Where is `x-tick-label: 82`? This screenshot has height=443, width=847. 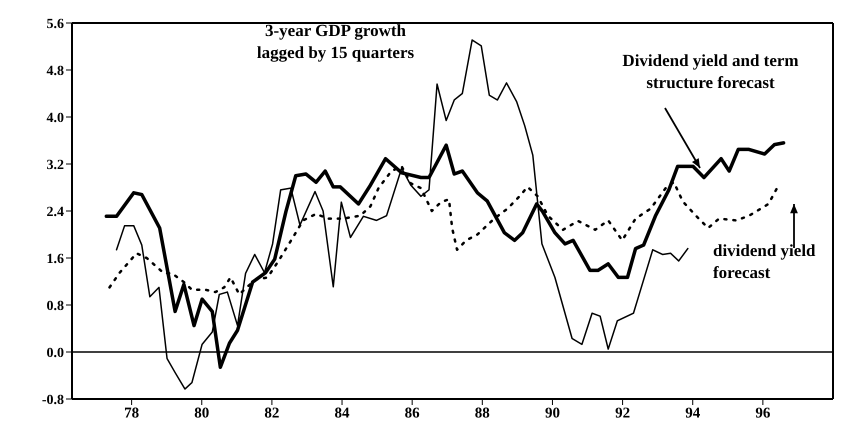 x-tick-label: 82 is located at coordinates (272, 414).